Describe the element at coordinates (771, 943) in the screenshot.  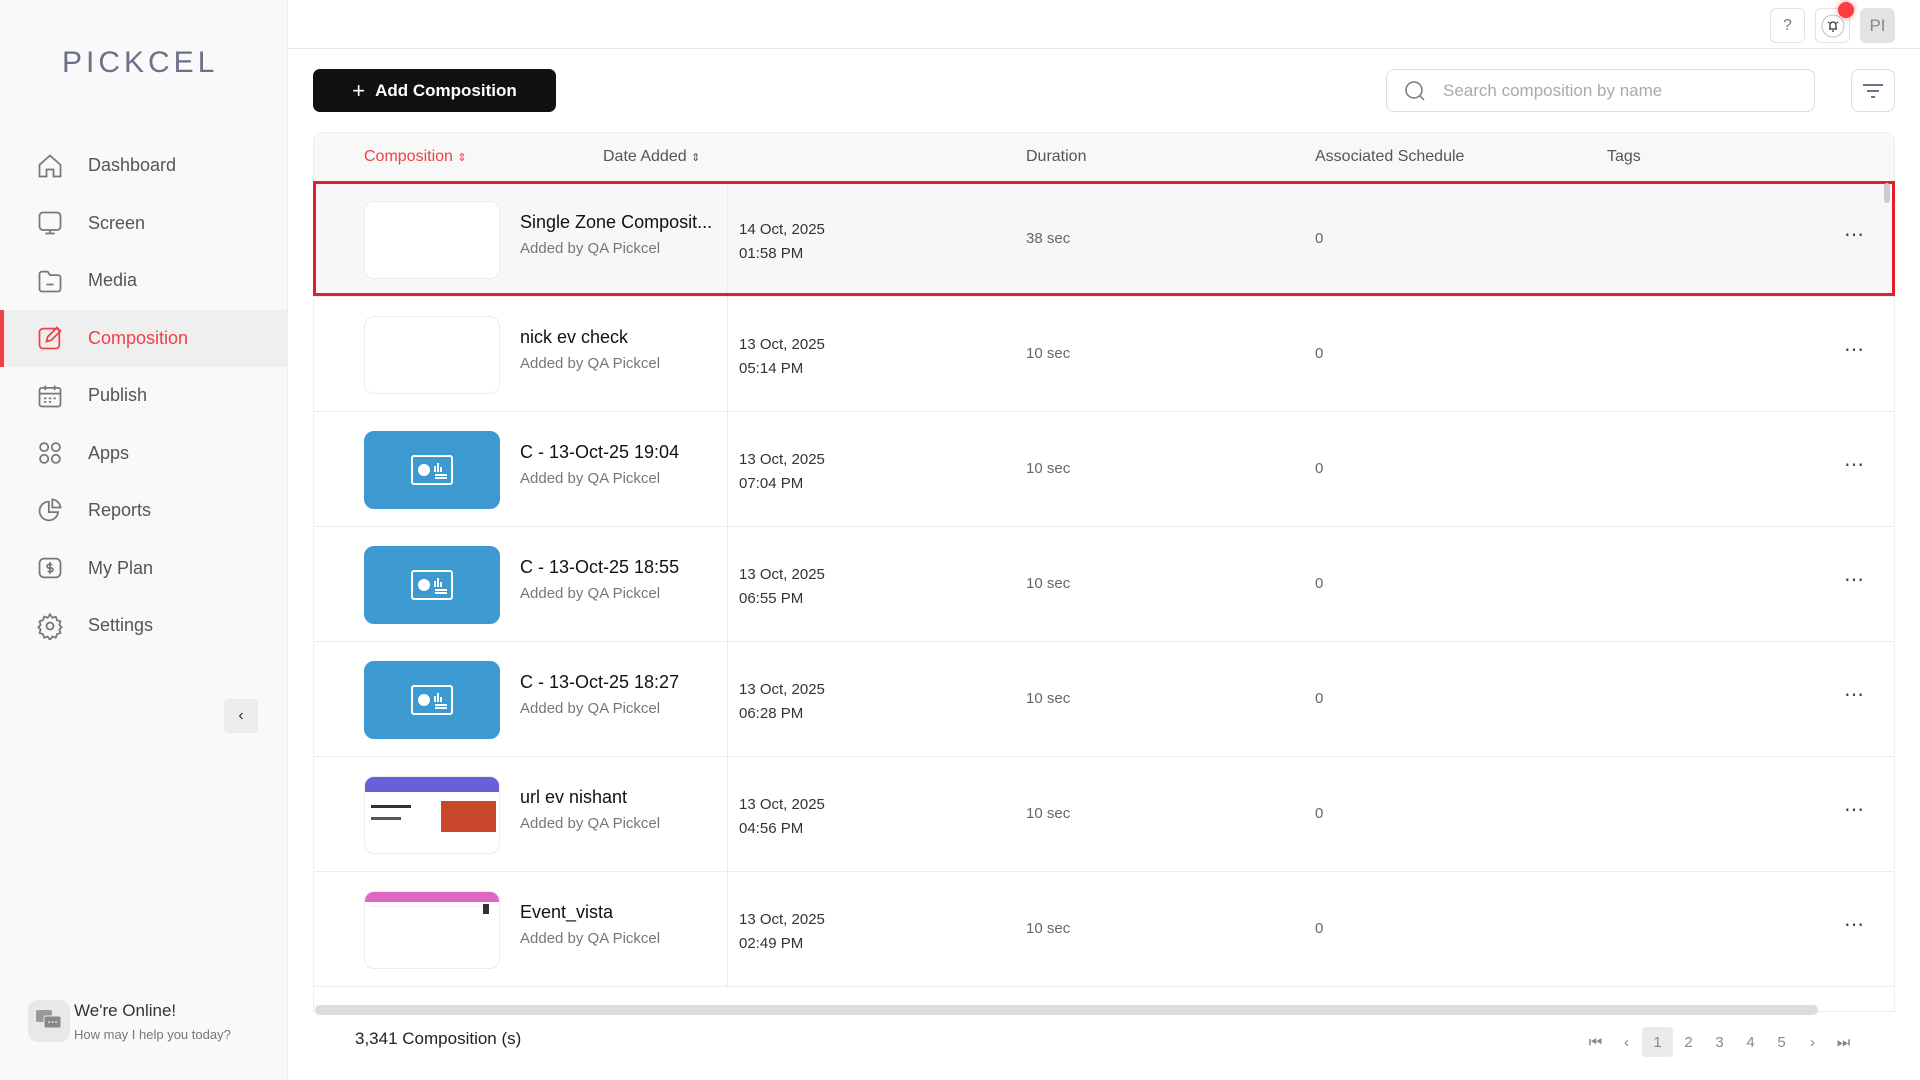
I see `time: 02:49 PM` at that location.